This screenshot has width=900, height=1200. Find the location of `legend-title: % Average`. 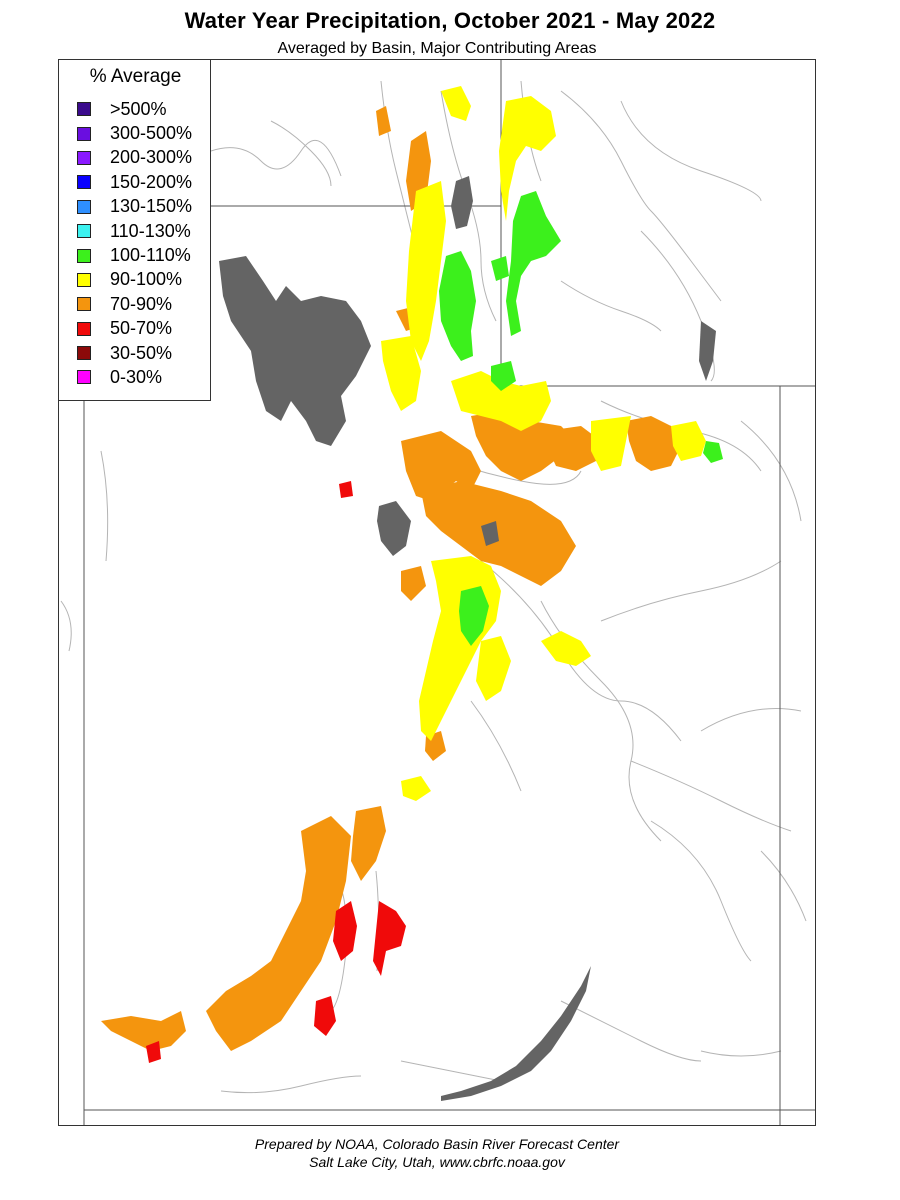

legend-title: % Average is located at coordinates (135, 76).